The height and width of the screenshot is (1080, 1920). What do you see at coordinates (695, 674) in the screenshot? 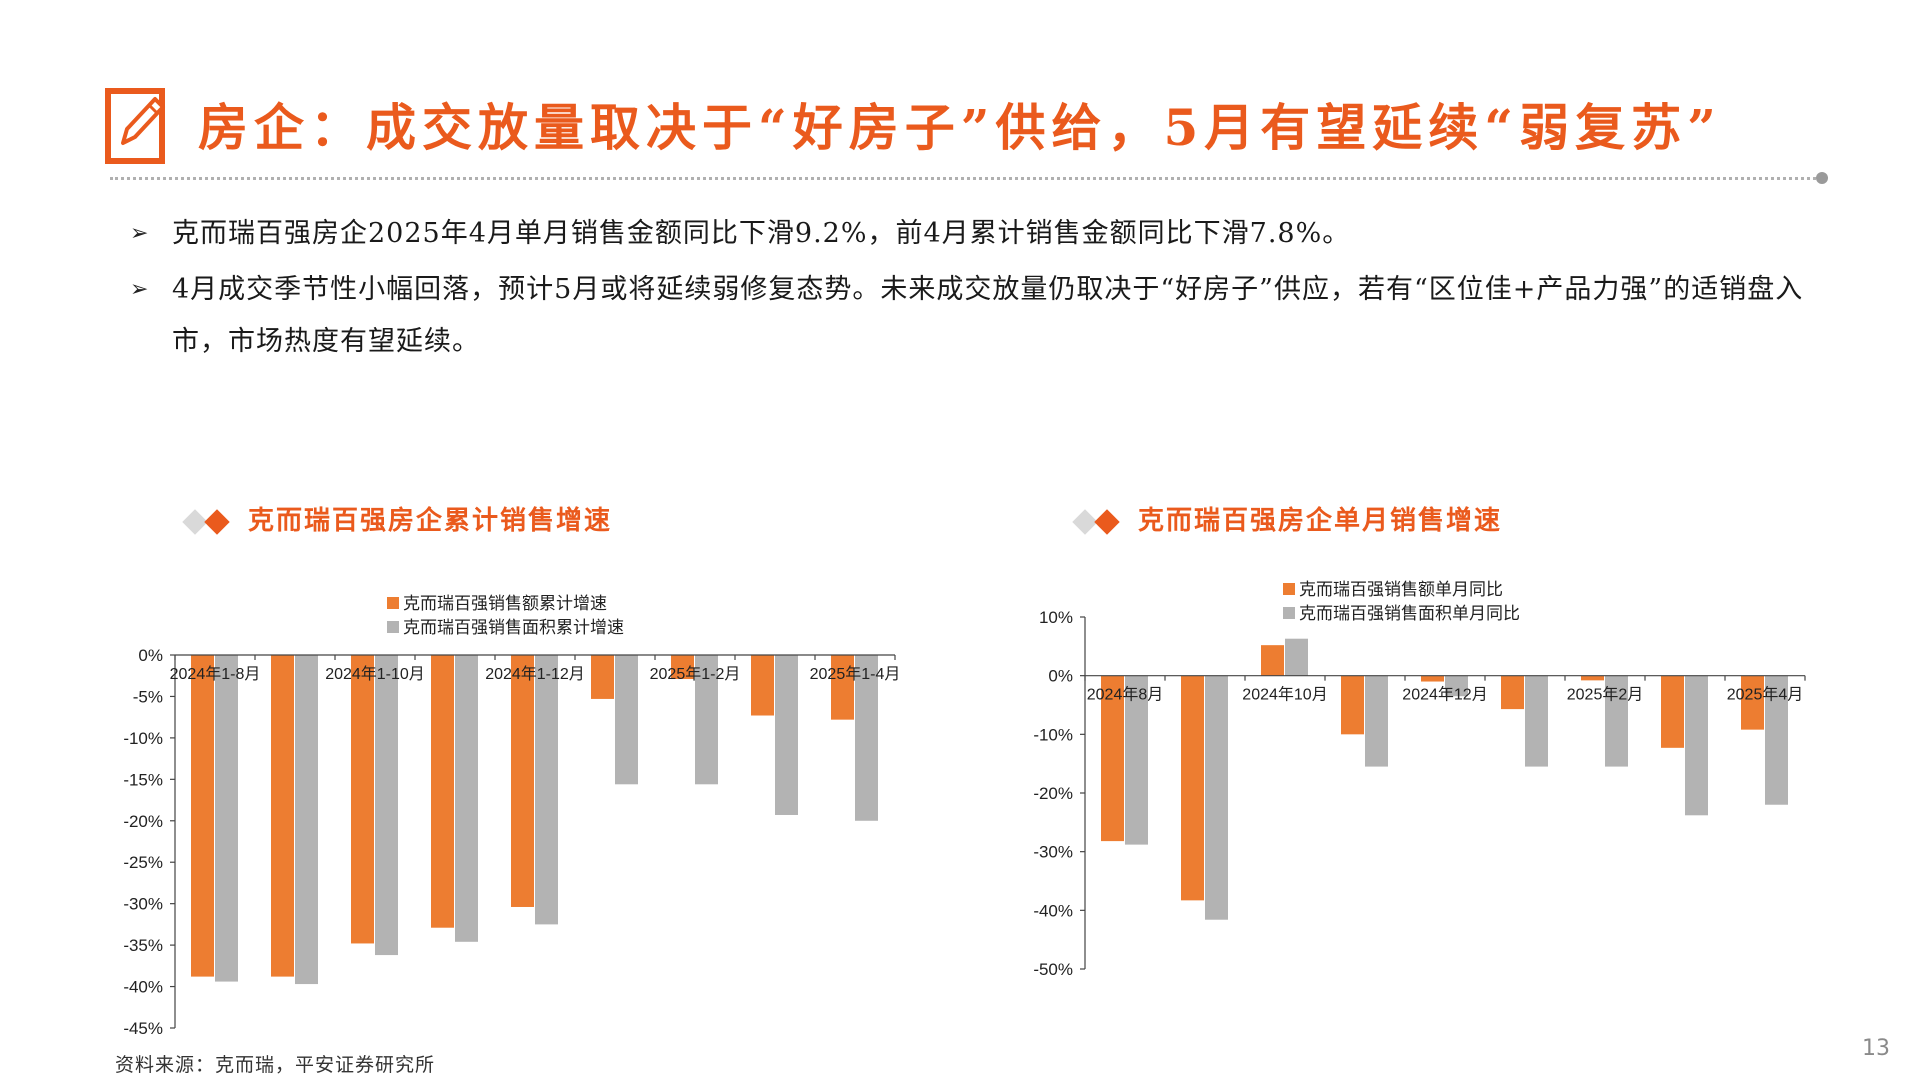
I see `x-tick-label: 2025年1-2月` at bounding box center [695, 674].